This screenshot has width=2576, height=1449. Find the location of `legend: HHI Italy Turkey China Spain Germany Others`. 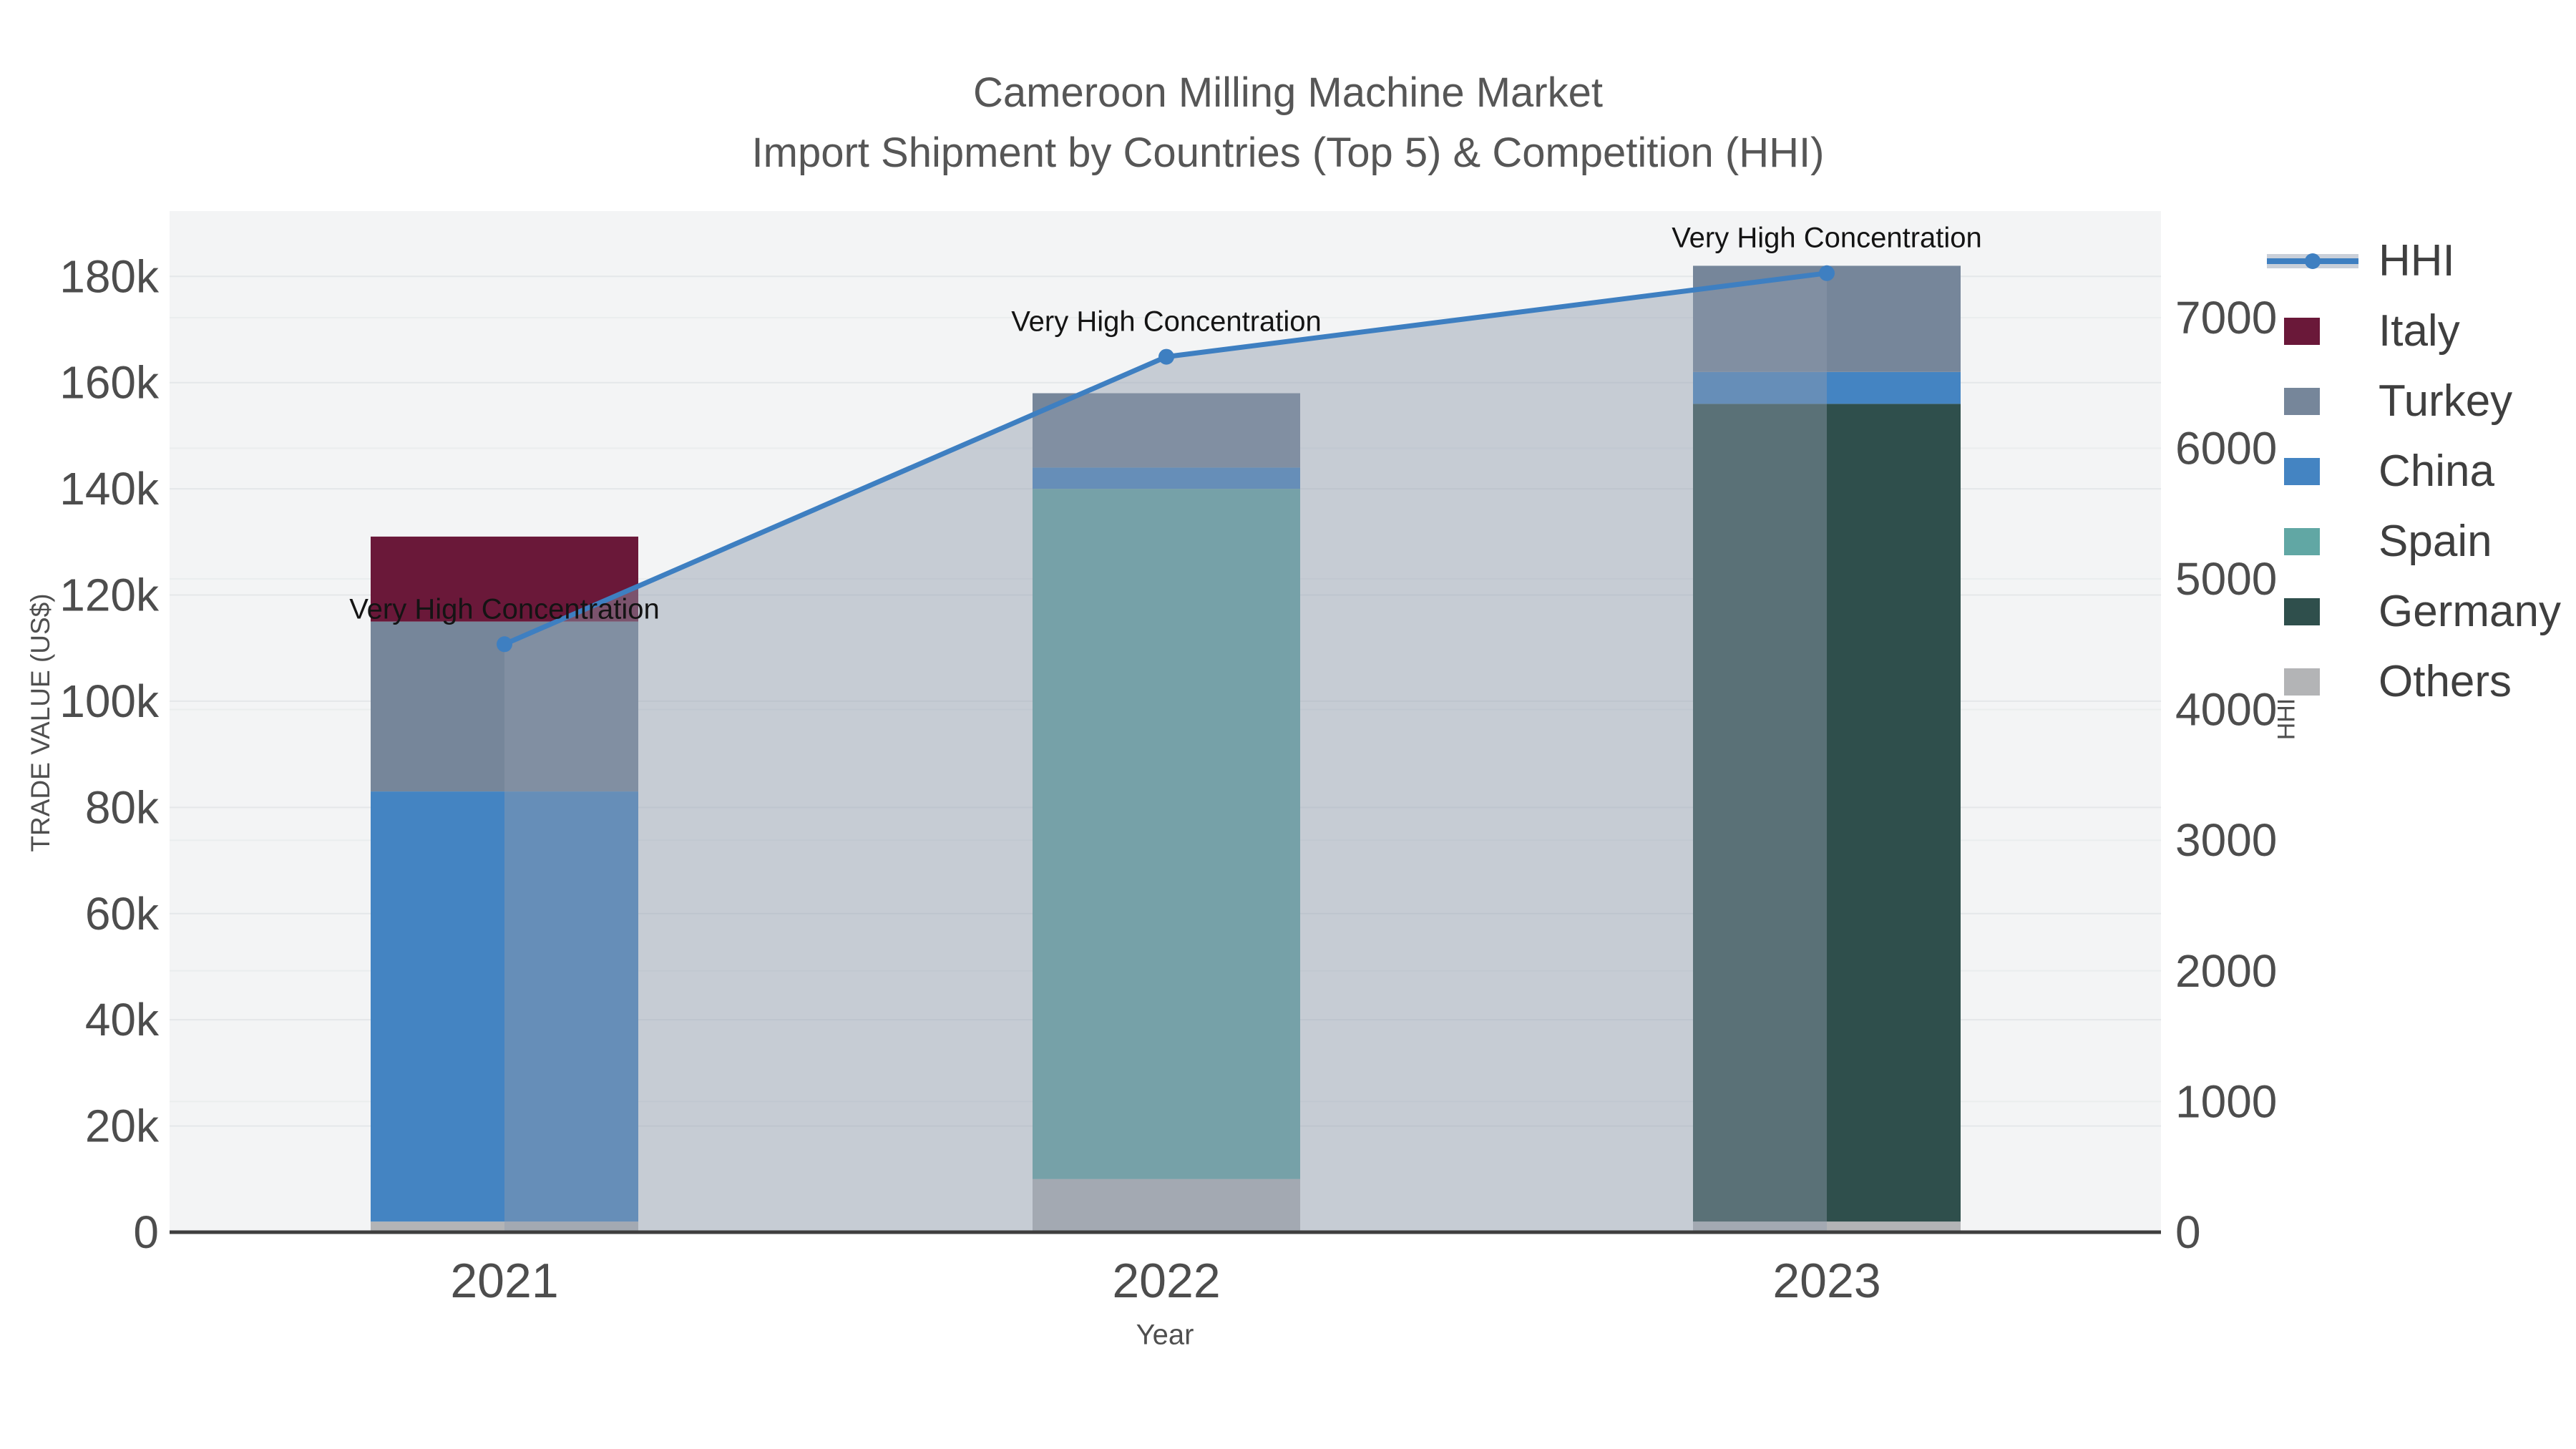

legend: HHI Italy Turkey China Spain Germany Others is located at coordinates (2414, 471).